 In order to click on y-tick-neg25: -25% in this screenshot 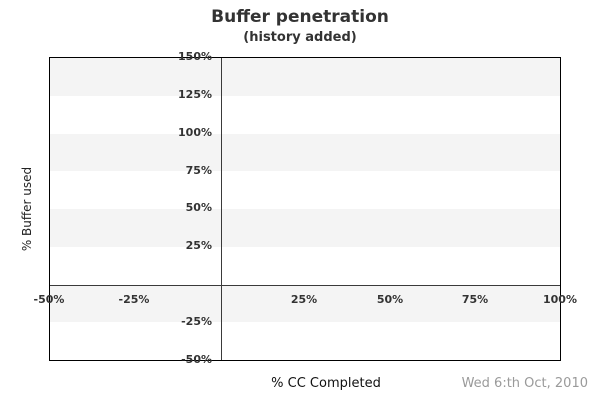, I will do `click(196, 321)`.